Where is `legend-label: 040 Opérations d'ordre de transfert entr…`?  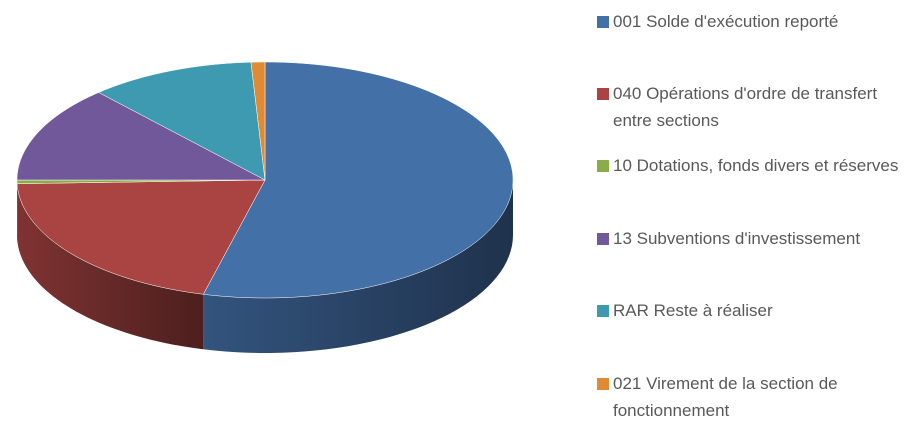
legend-label: 040 Opérations d'ordre de transfert entr… is located at coordinates (745, 107).